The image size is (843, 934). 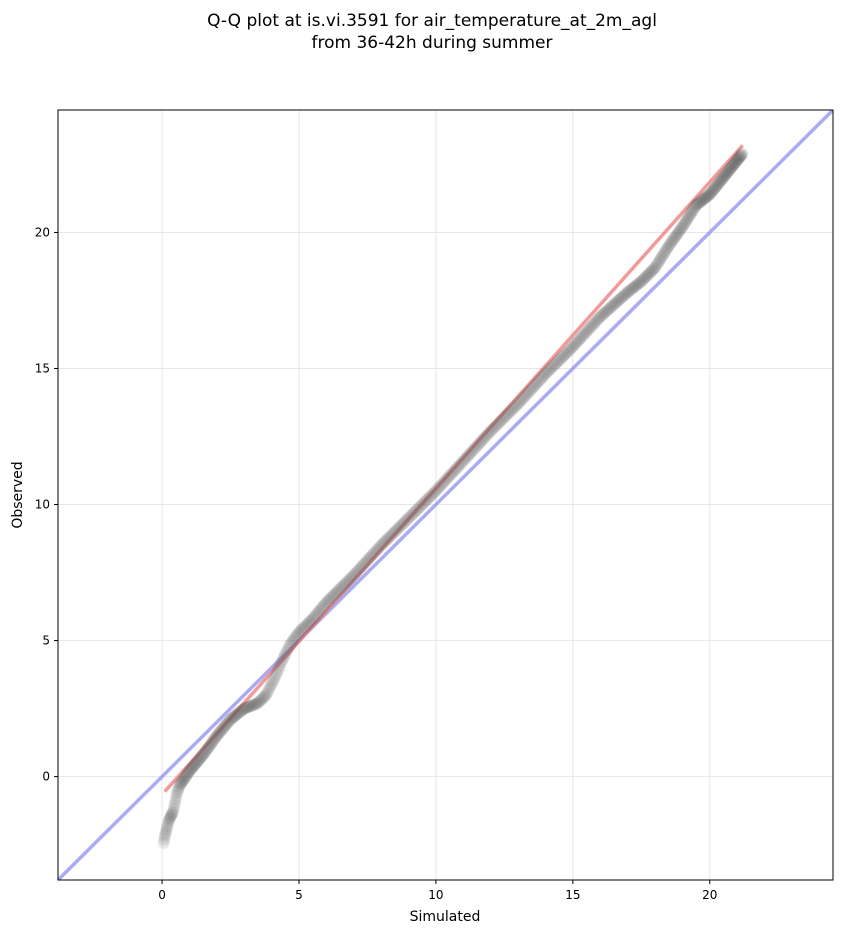 What do you see at coordinates (432, 43) in the screenshot?
I see `chart-title-line-2: from 36-42h during summer` at bounding box center [432, 43].